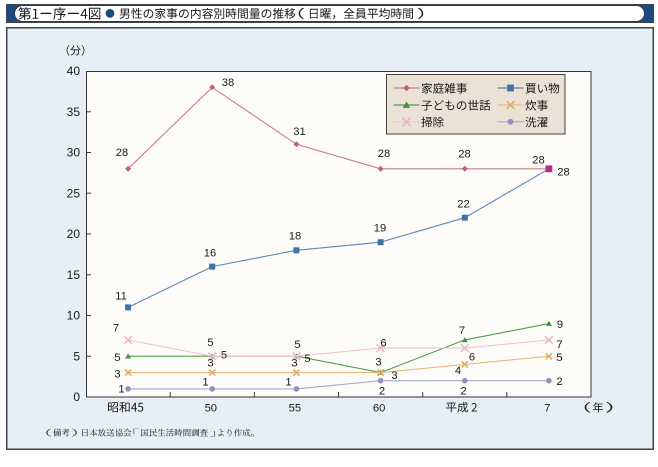 The image size is (658, 467). Describe the element at coordinates (121, 297) in the screenshot. I see `svg-text: 11` at that location.